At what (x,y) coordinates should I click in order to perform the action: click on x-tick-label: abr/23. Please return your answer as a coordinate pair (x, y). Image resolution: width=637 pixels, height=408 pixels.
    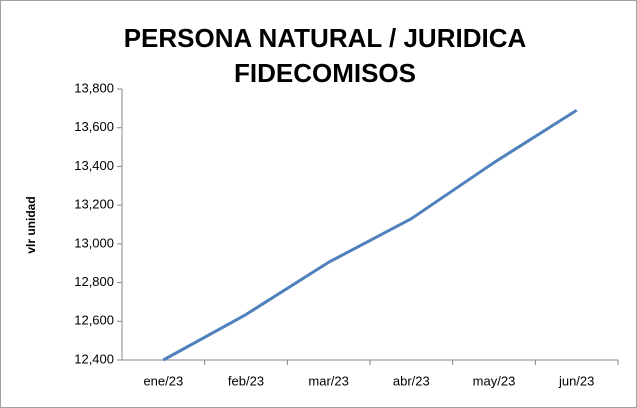
    Looking at the image, I should click on (411, 380).